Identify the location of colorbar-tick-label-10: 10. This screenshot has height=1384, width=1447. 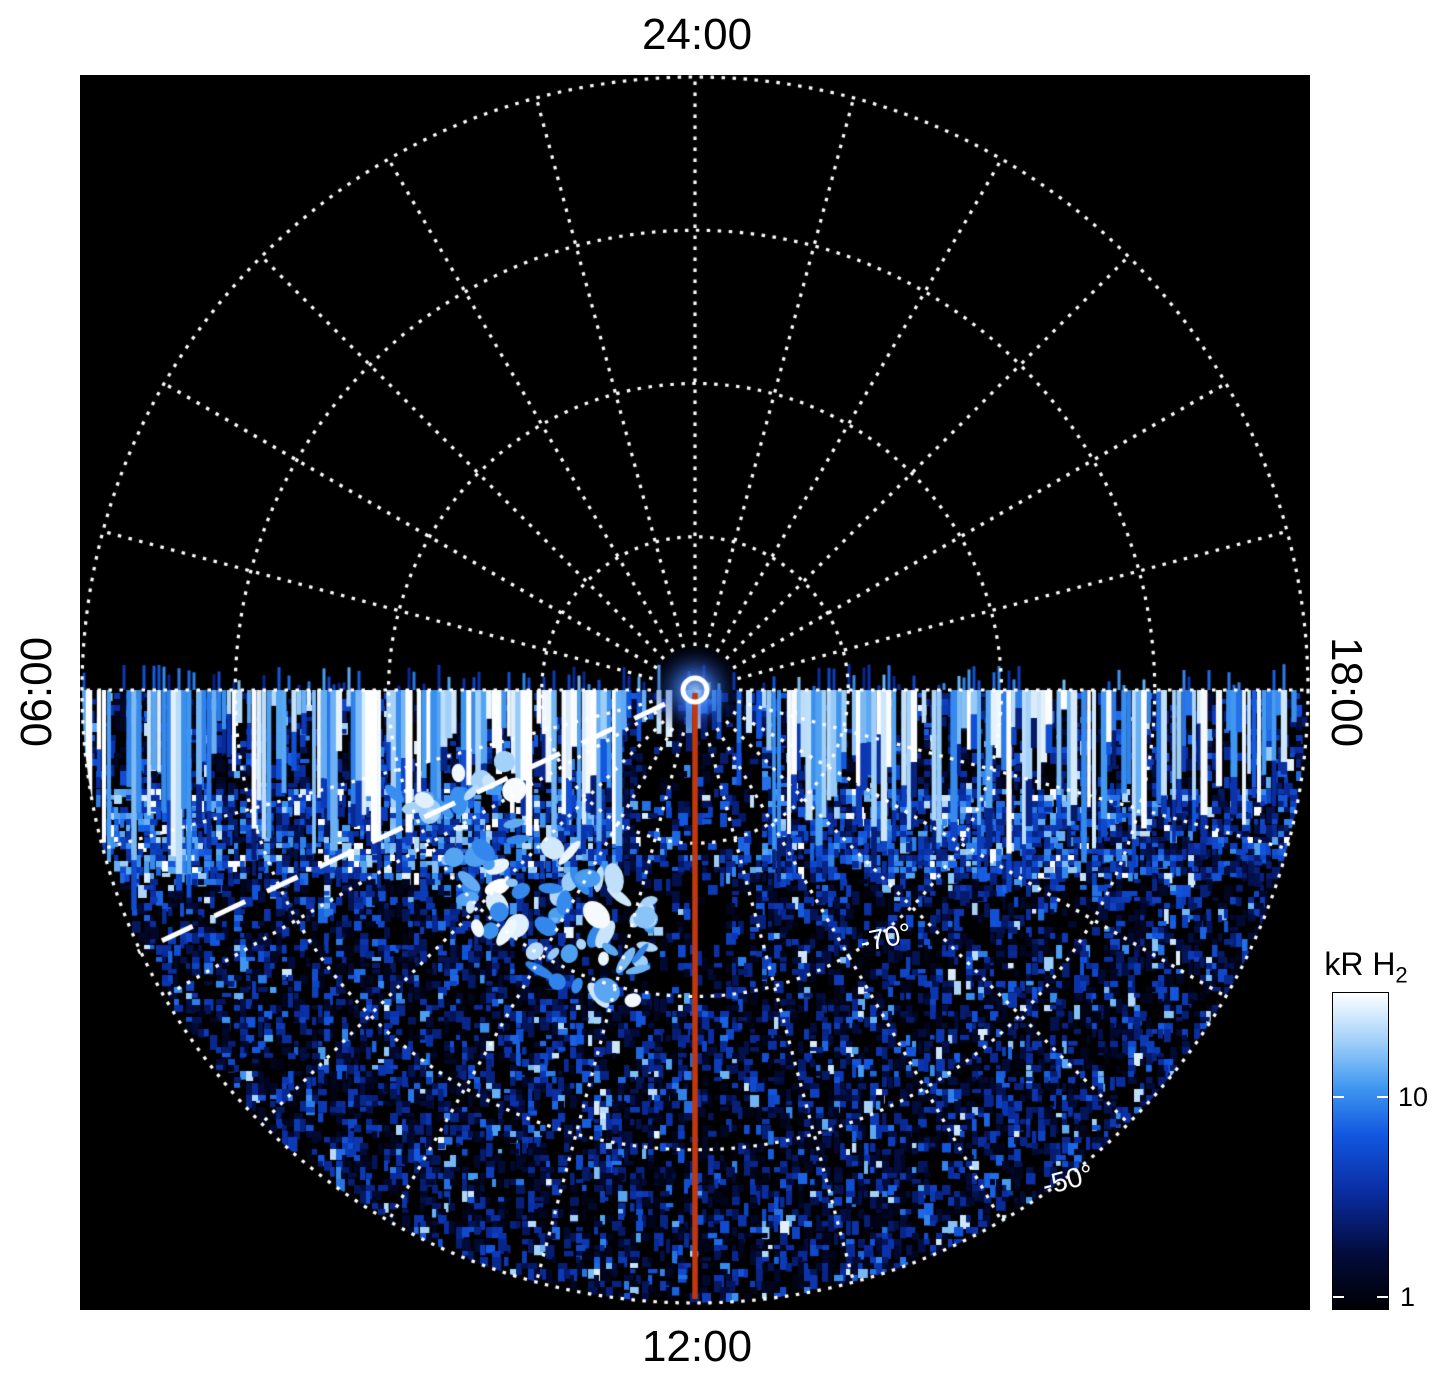
(1413, 1097).